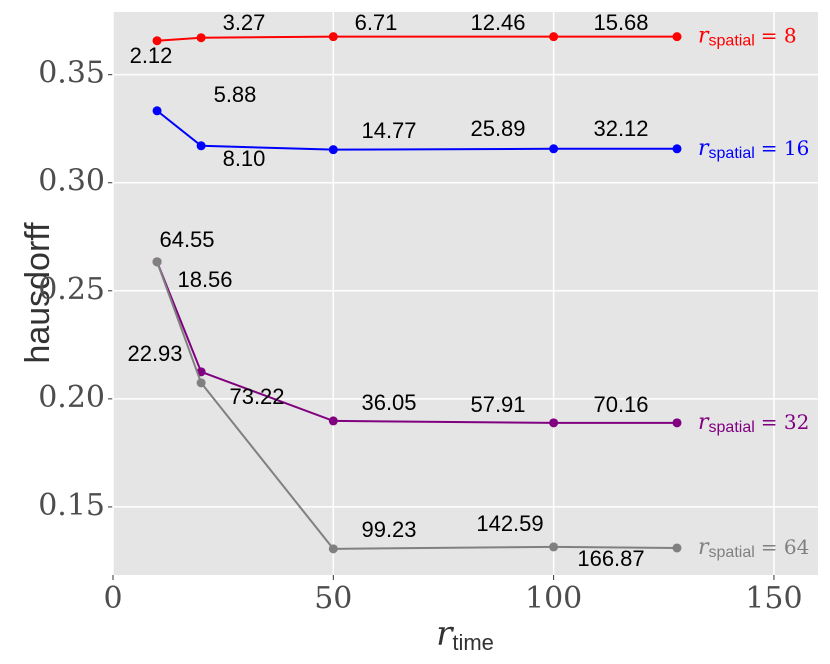 The image size is (830, 664). I want to click on point-label: 25.89, so click(497, 128).